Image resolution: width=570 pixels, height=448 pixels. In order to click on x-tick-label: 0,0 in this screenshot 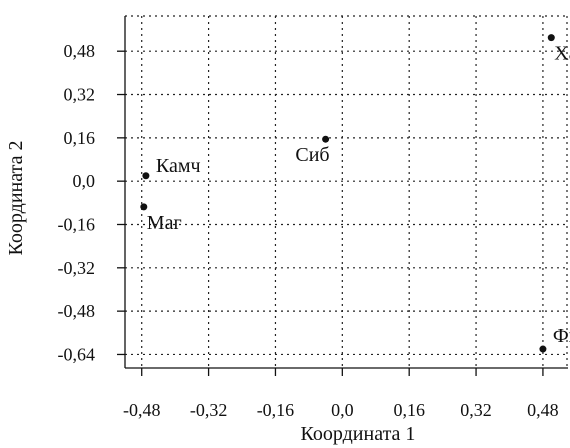, I will do `click(342, 410)`.